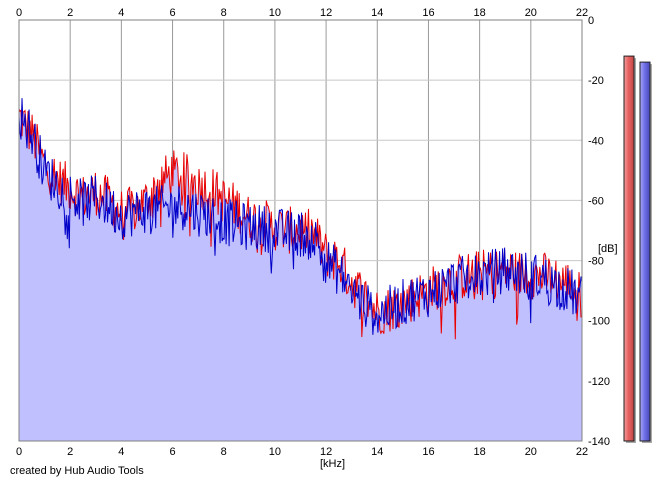  What do you see at coordinates (645, 251) in the screenshot?
I see `right-level-meter` at bounding box center [645, 251].